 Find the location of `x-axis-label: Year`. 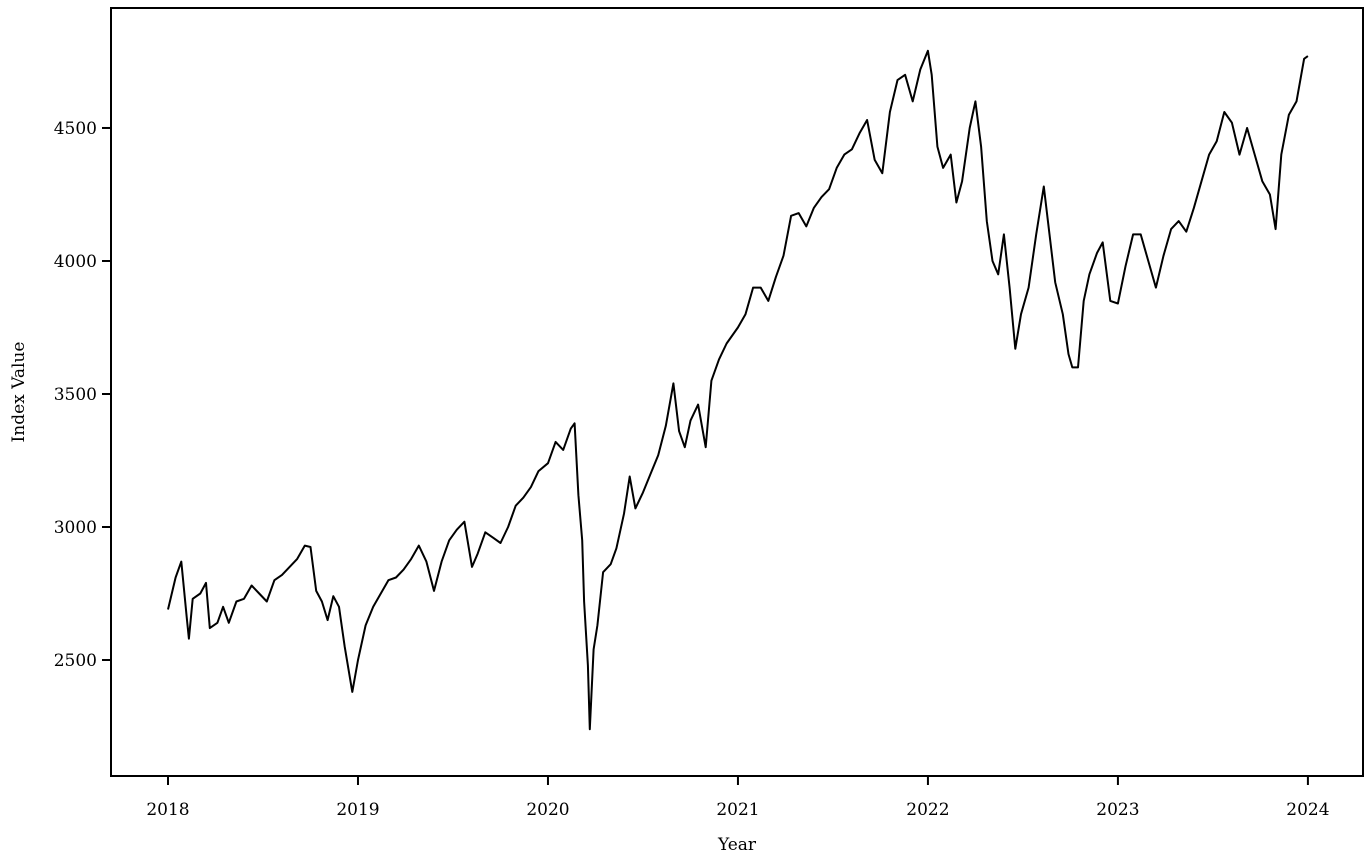

x-axis-label: Year is located at coordinates (737, 845).